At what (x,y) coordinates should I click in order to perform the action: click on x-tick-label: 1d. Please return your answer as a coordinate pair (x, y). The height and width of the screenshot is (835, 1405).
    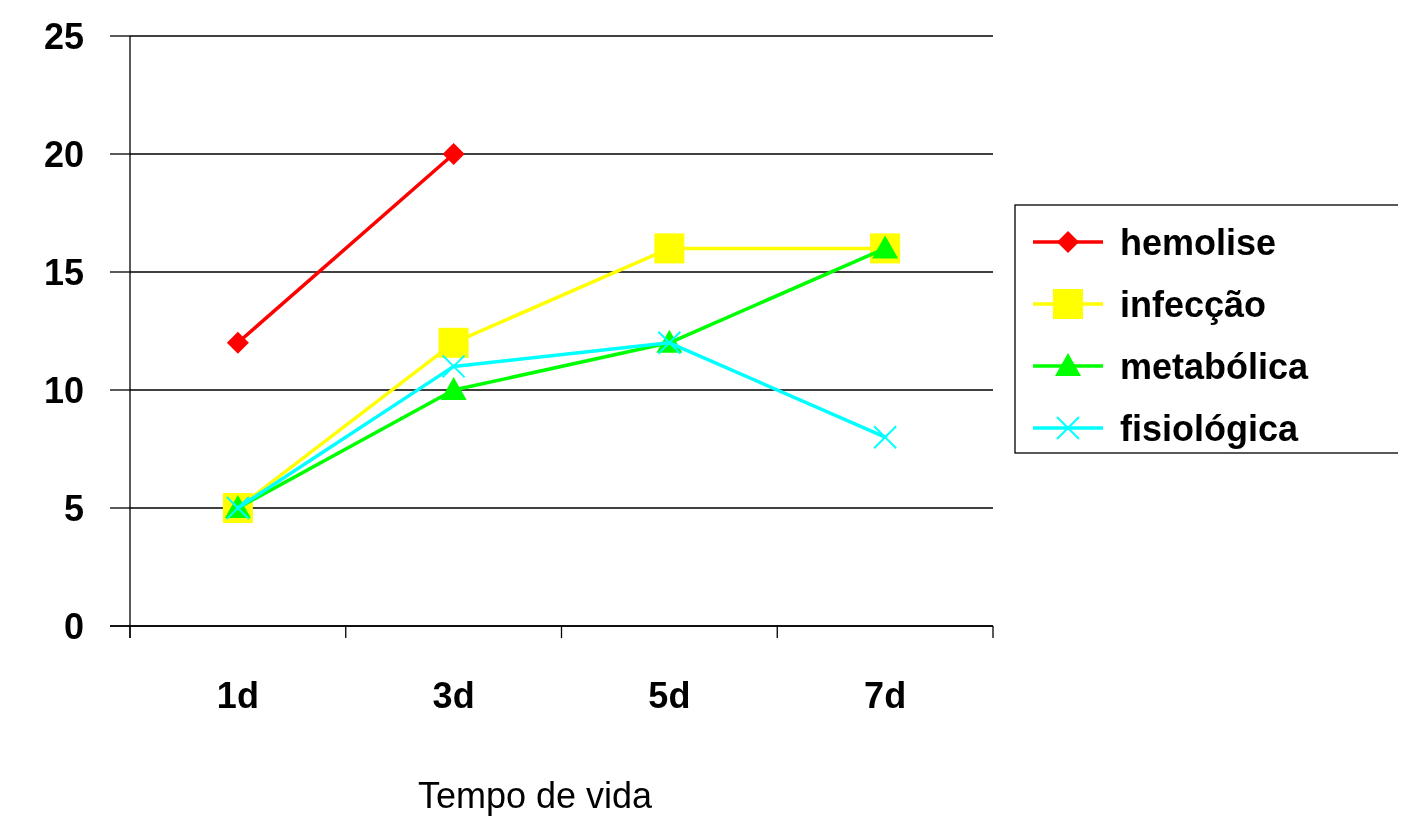
    Looking at the image, I should click on (237, 695).